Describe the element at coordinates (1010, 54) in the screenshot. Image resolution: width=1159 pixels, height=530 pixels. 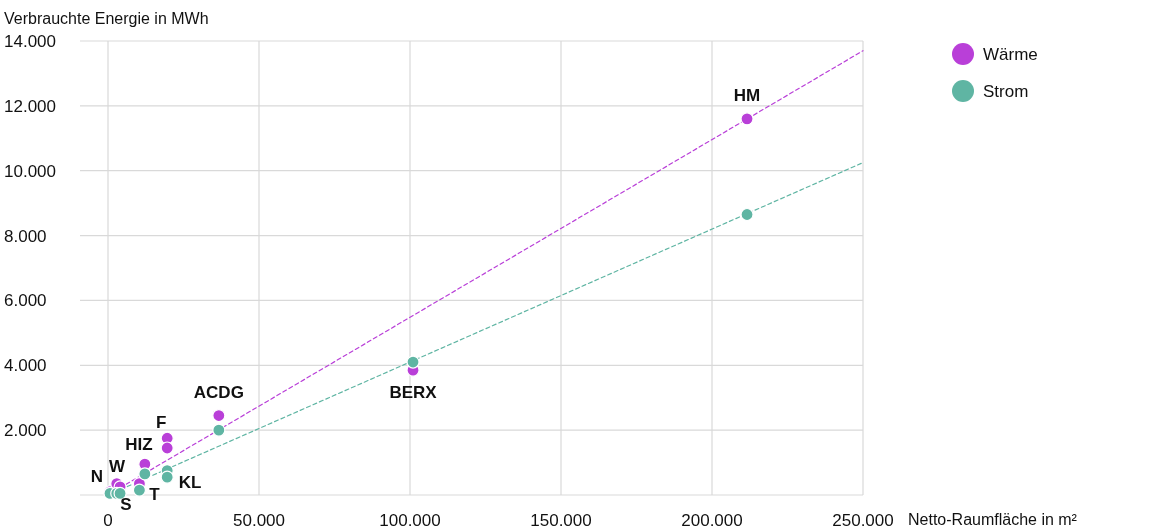
I see `legend-label: Wärme` at that location.